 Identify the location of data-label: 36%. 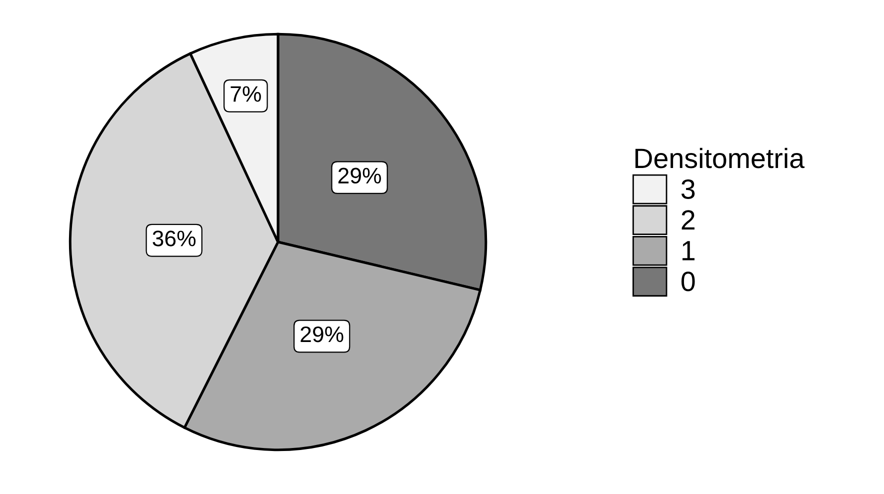
(174, 238).